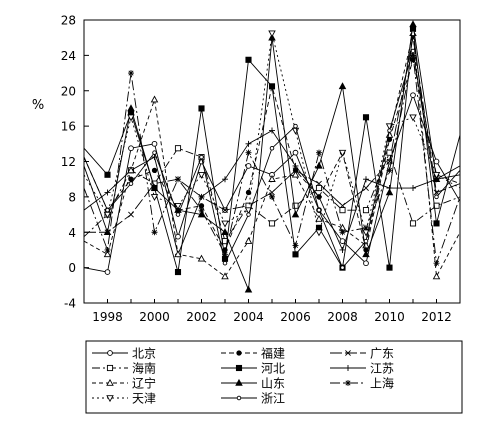  What do you see at coordinates (272, 311) in the screenshot?
I see `x-axis: 1998 2000 2002 2004 2006 2008 2010 2012` at bounding box center [272, 311].